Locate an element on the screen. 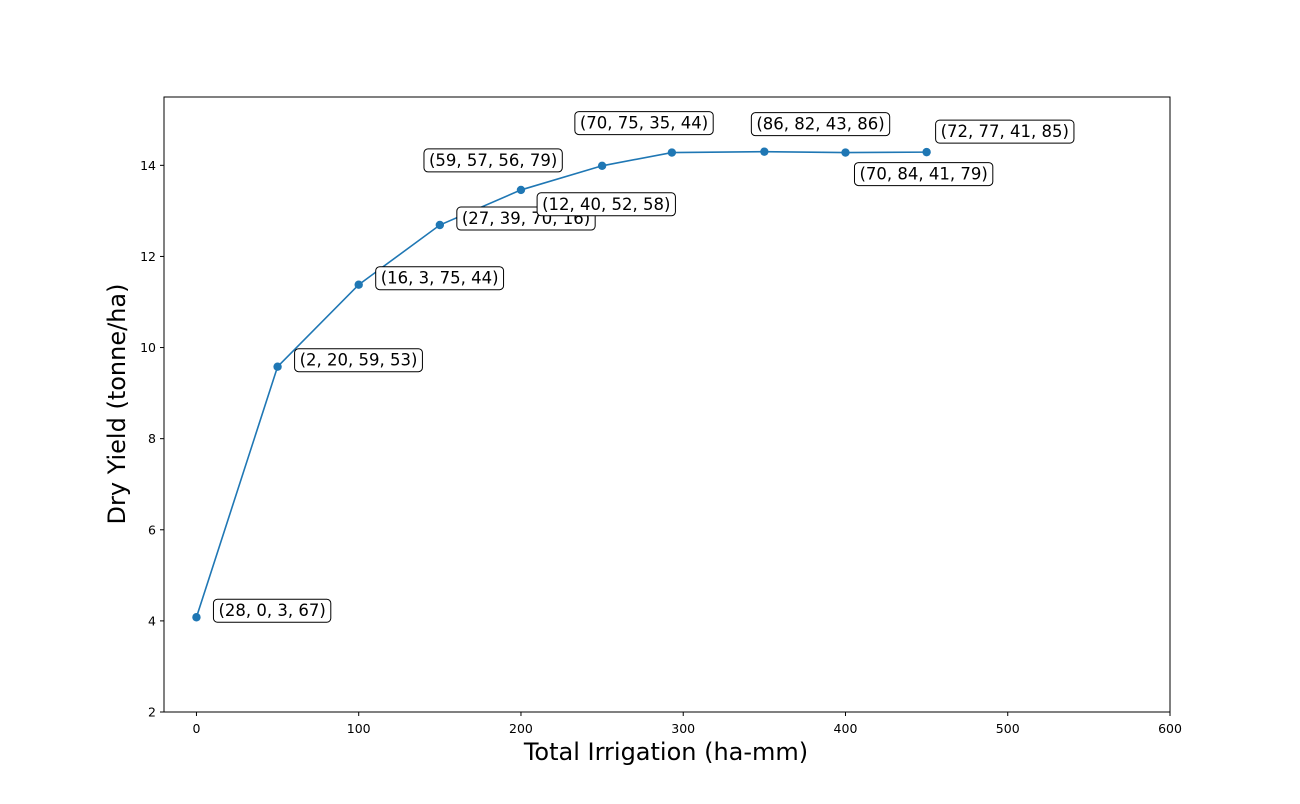 The height and width of the screenshot is (804, 1300). point-annotation: (16, 3, 75, 44) is located at coordinates (440, 278).